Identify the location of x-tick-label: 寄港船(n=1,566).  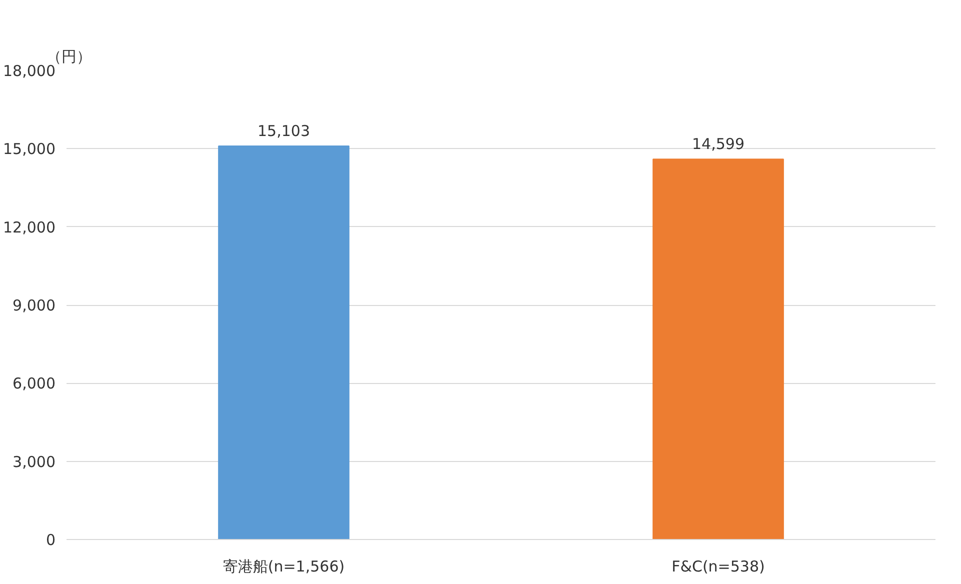
(283, 567).